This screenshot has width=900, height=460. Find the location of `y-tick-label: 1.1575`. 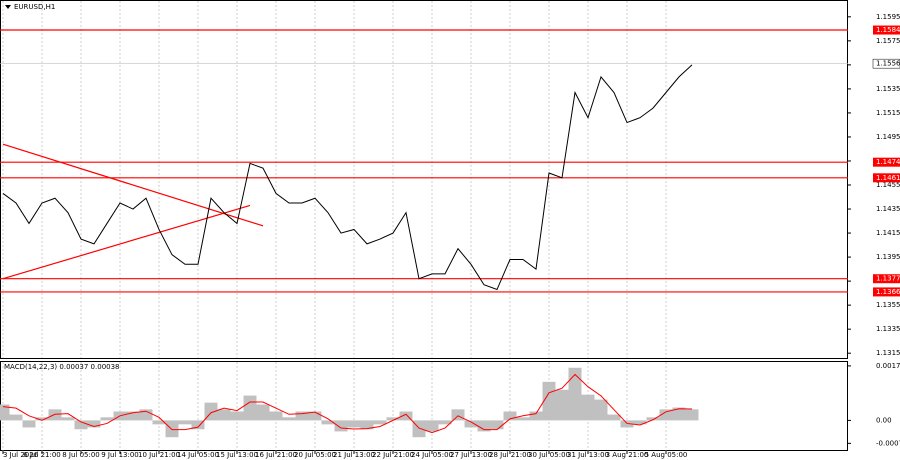

y-tick-label: 1.1575 is located at coordinates (888, 41).